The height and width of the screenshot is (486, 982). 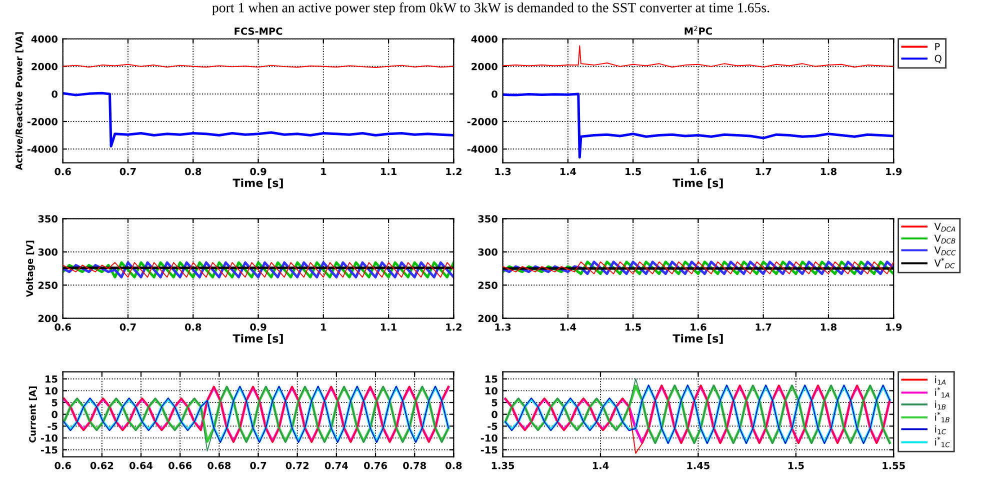 I want to click on text: port 1 when an active power step from 0kW to 3kW is demanded to the SST converter at time 1.65s., so click(x=491, y=9).